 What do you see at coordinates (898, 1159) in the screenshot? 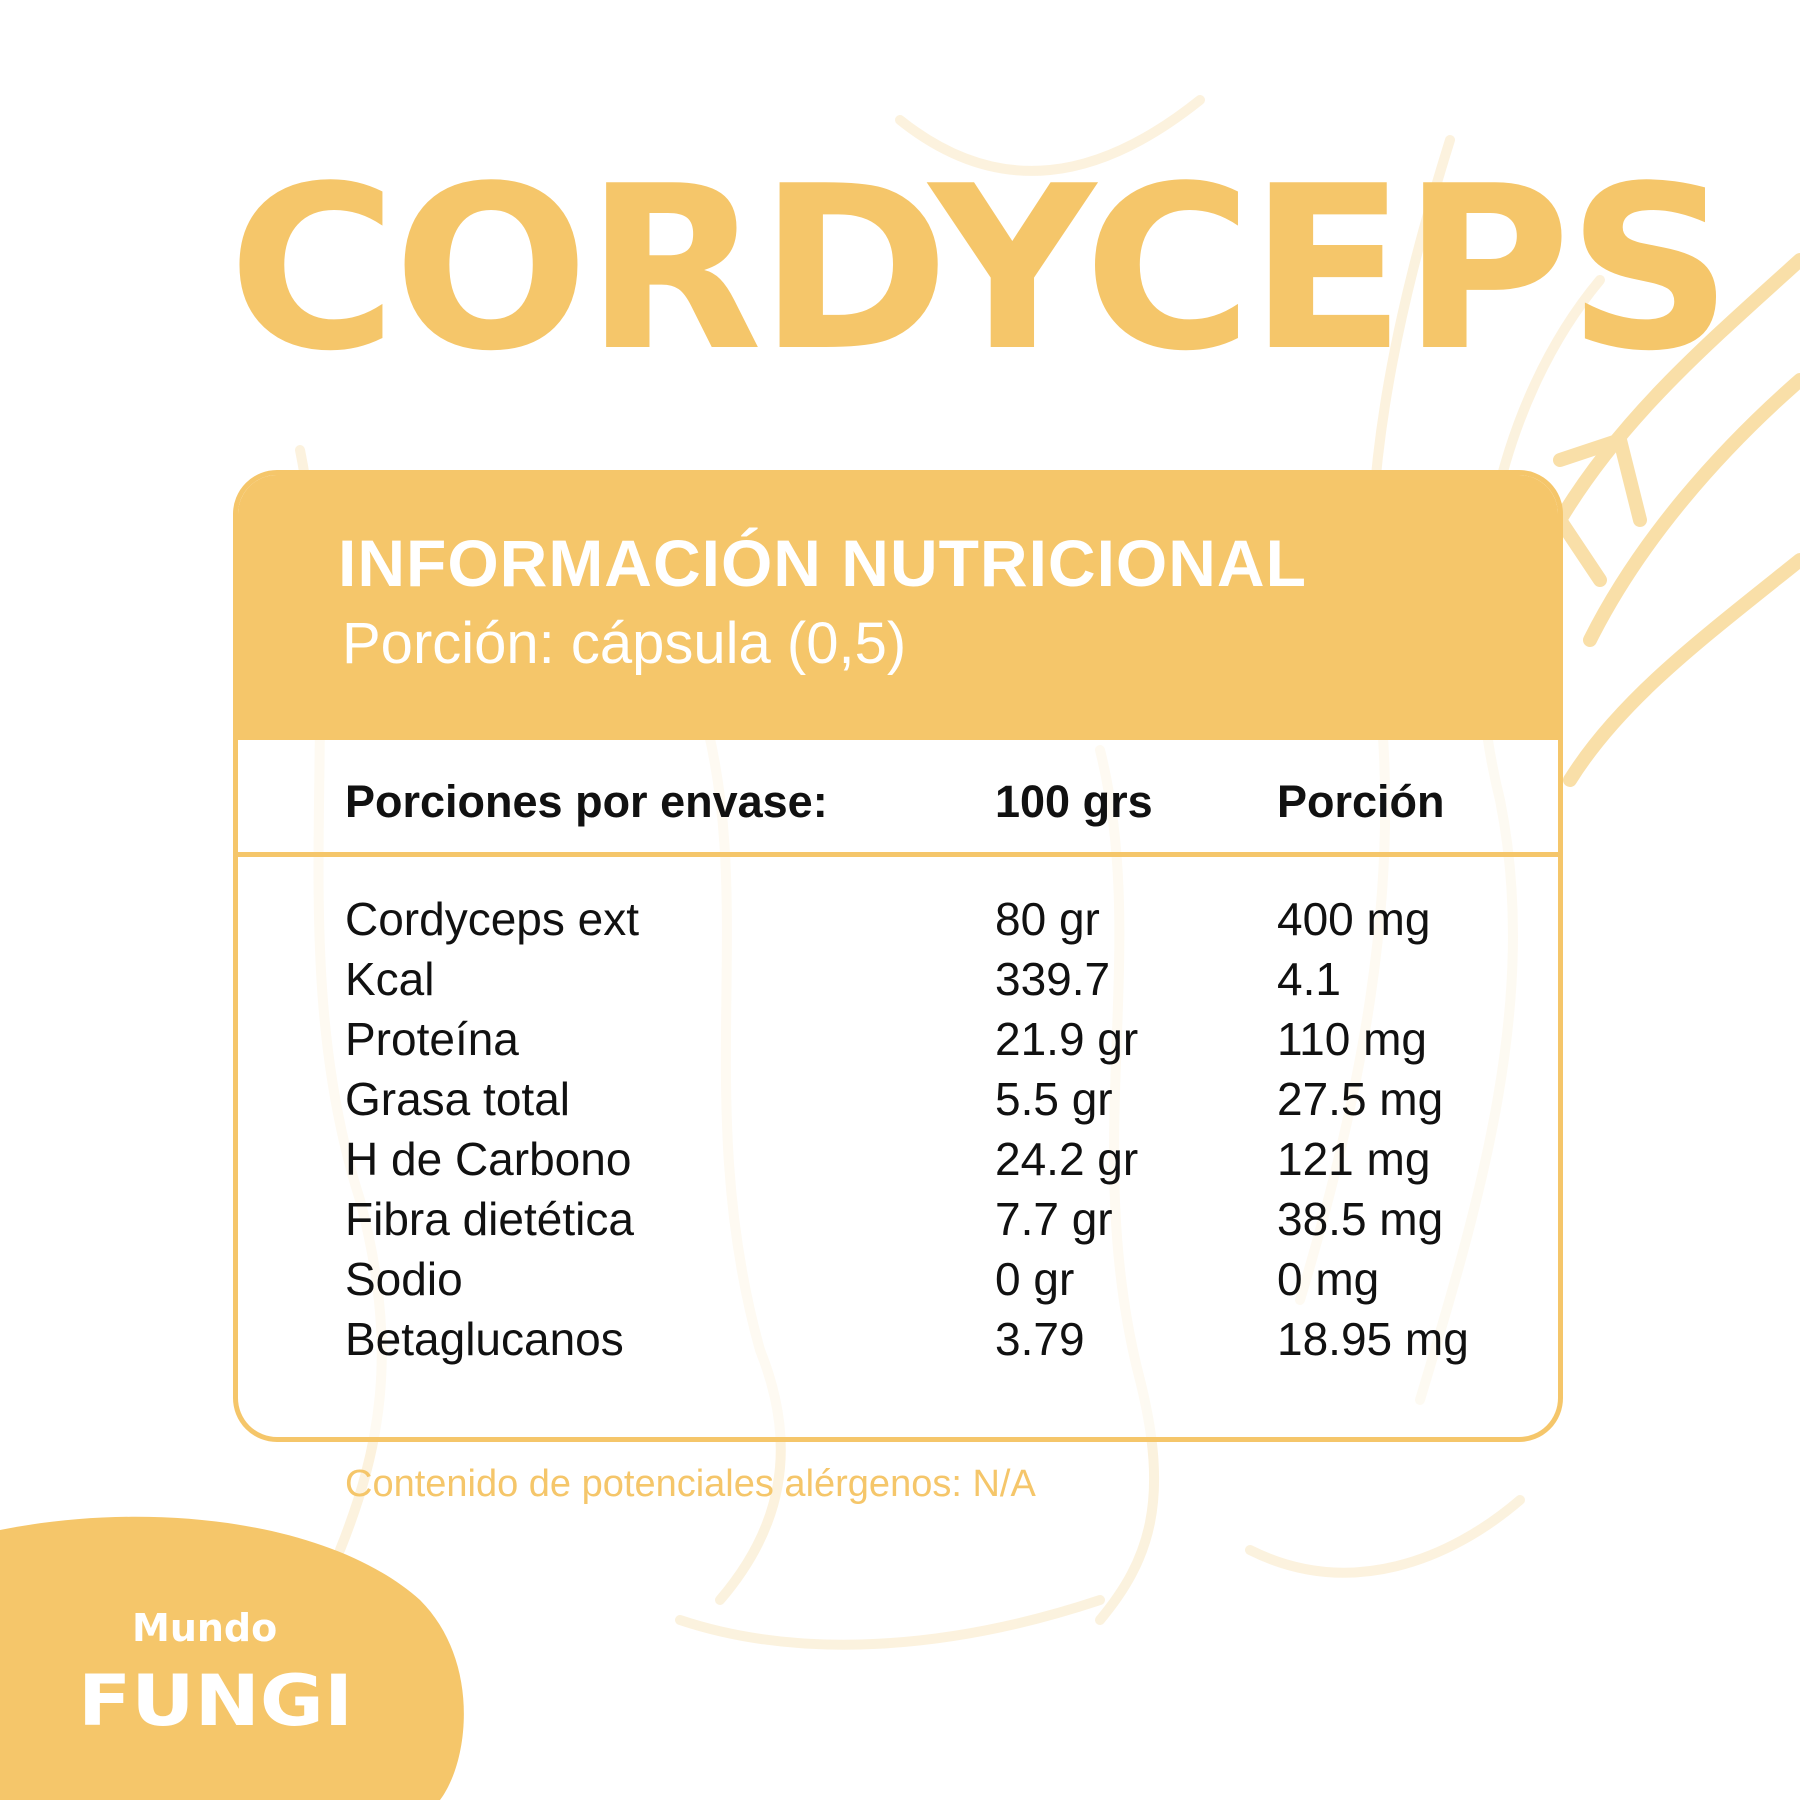
I see `table-row: H de Carbono 24.2 gr 121 mg` at bounding box center [898, 1159].